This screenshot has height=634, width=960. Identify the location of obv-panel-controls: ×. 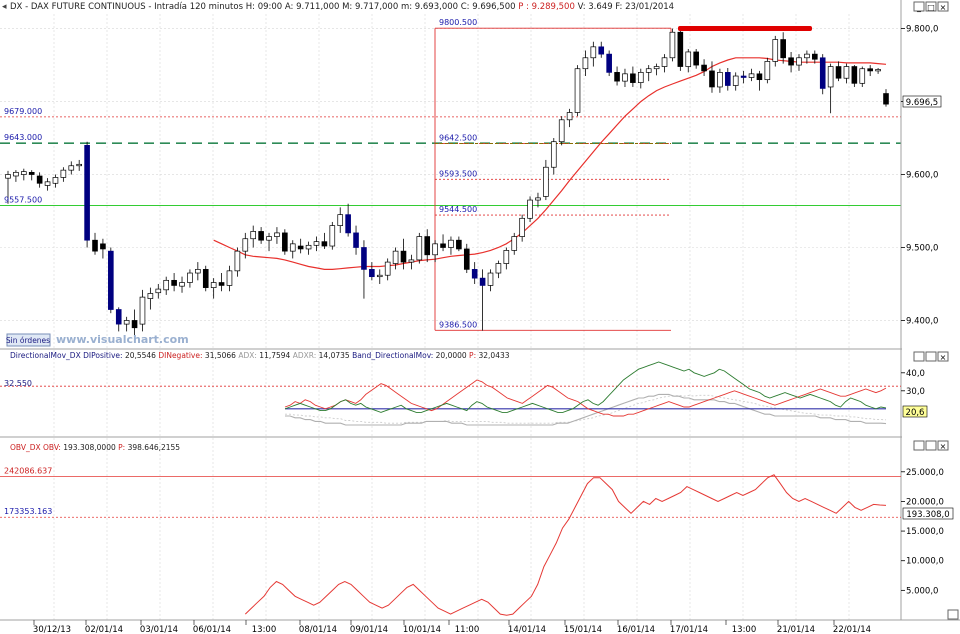
(931, 445).